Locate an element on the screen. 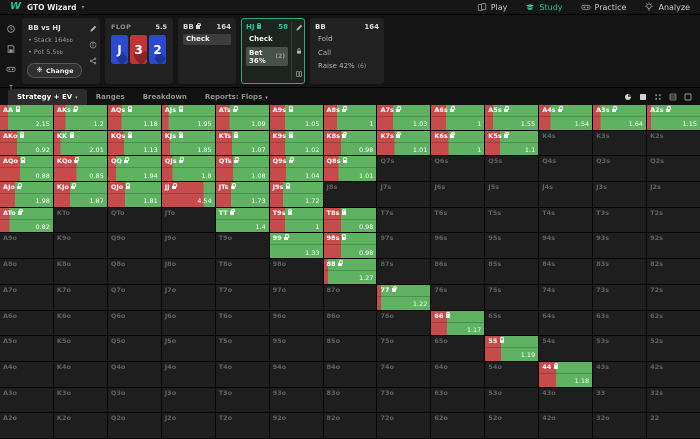 The height and width of the screenshot is (439, 700). hand-cell-96s: 96s is located at coordinates (458, 246).